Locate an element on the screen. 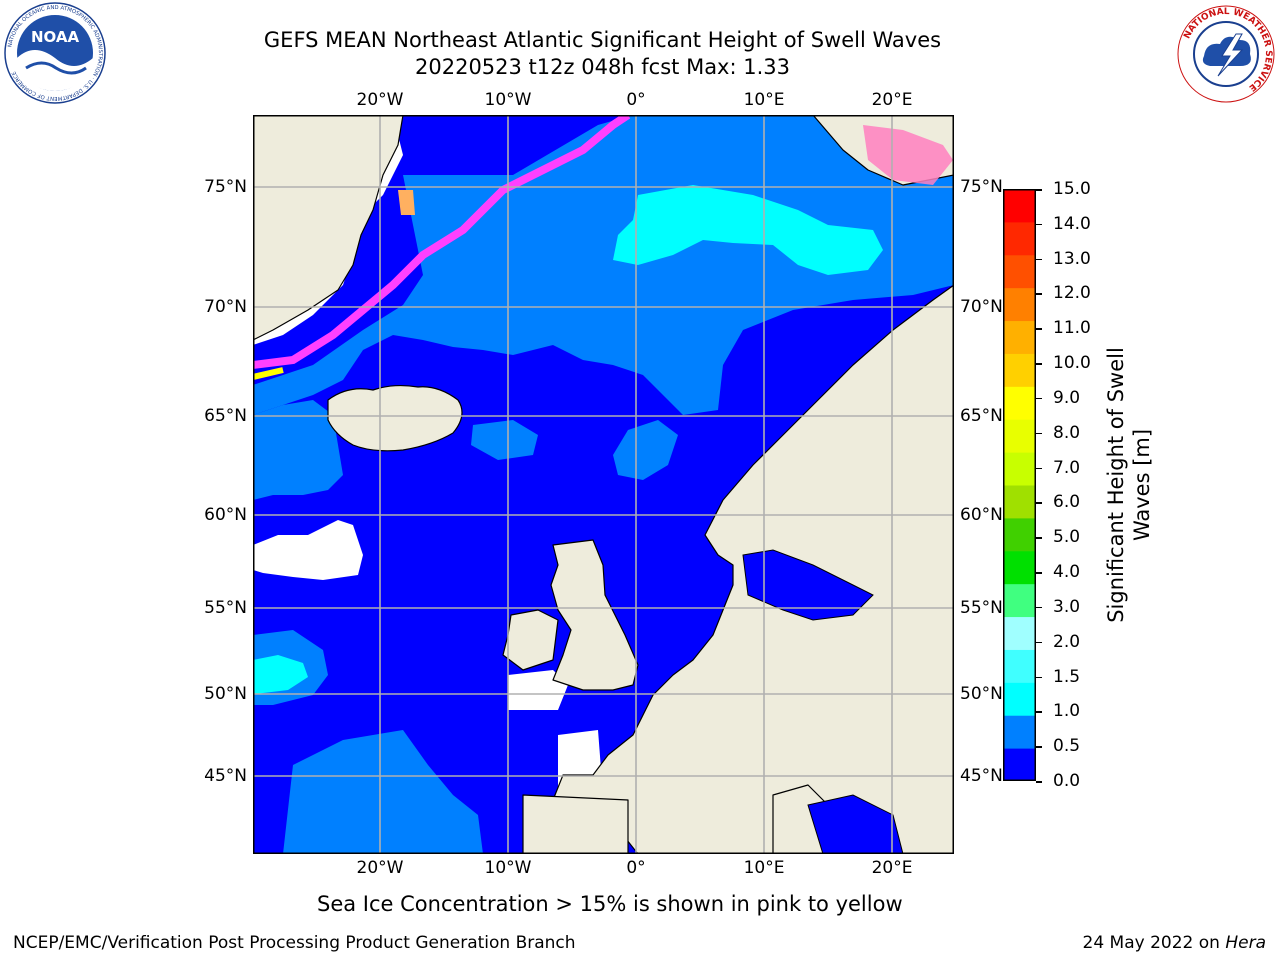 The height and width of the screenshot is (960, 1280). lon-tick-top: 10°W is located at coordinates (508, 100).